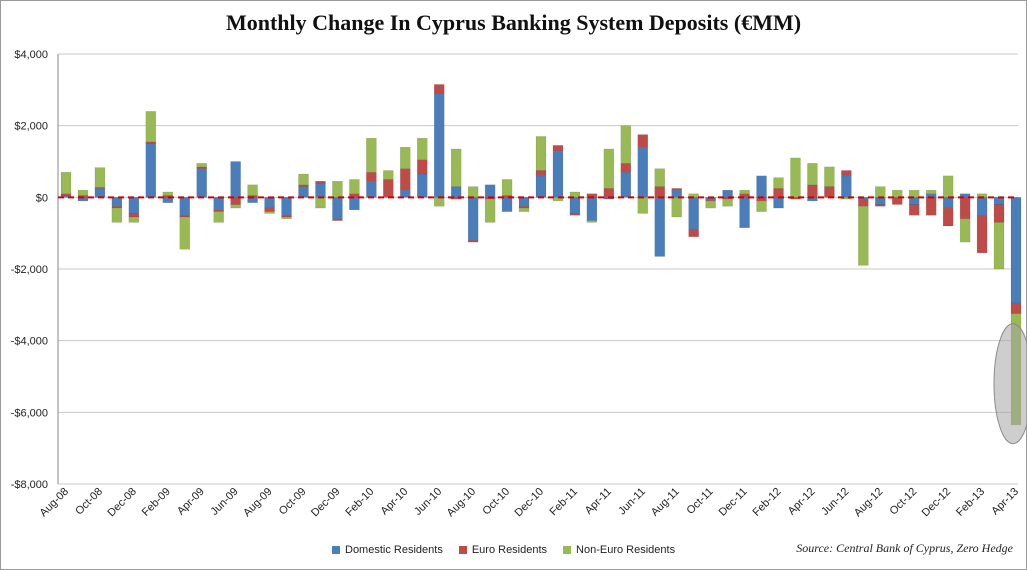 The height and width of the screenshot is (570, 1027). I want to click on x-tick-label: Jun-09, so click(224, 502).